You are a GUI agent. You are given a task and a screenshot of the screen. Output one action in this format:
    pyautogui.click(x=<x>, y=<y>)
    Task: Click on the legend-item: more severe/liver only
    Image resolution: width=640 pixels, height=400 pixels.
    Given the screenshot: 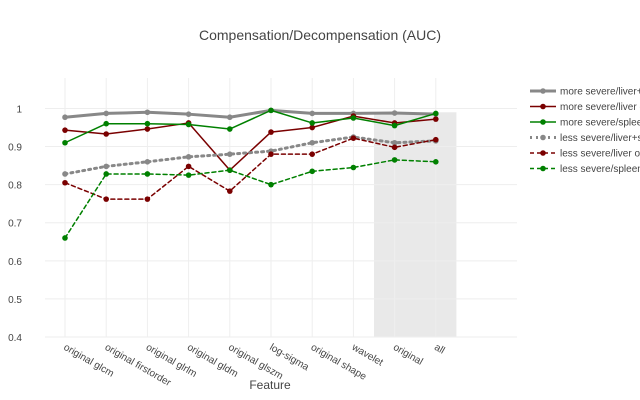 What is the action you would take?
    pyautogui.click(x=585, y=107)
    